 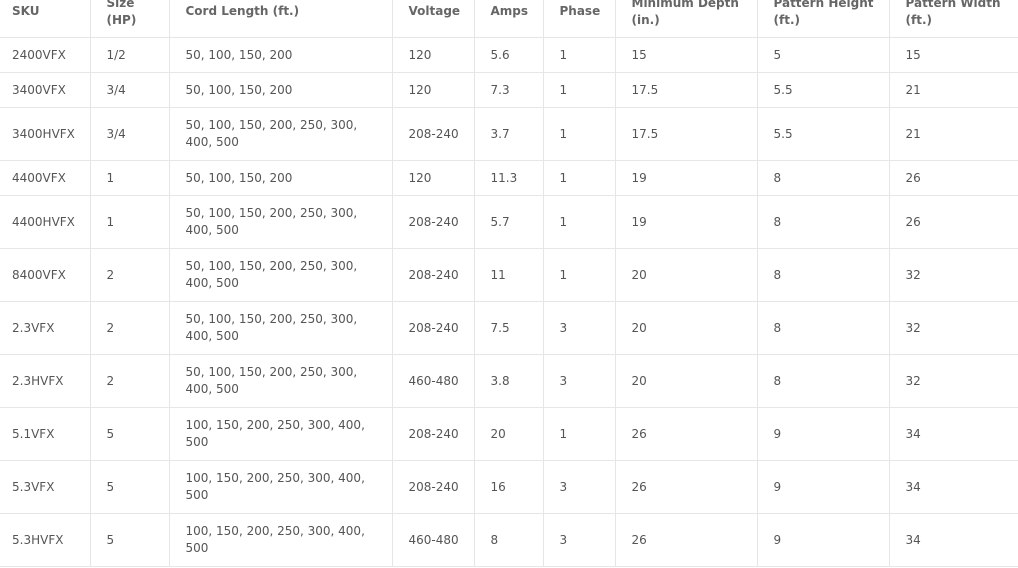 I want to click on table-cell: 19, so click(x=686, y=178).